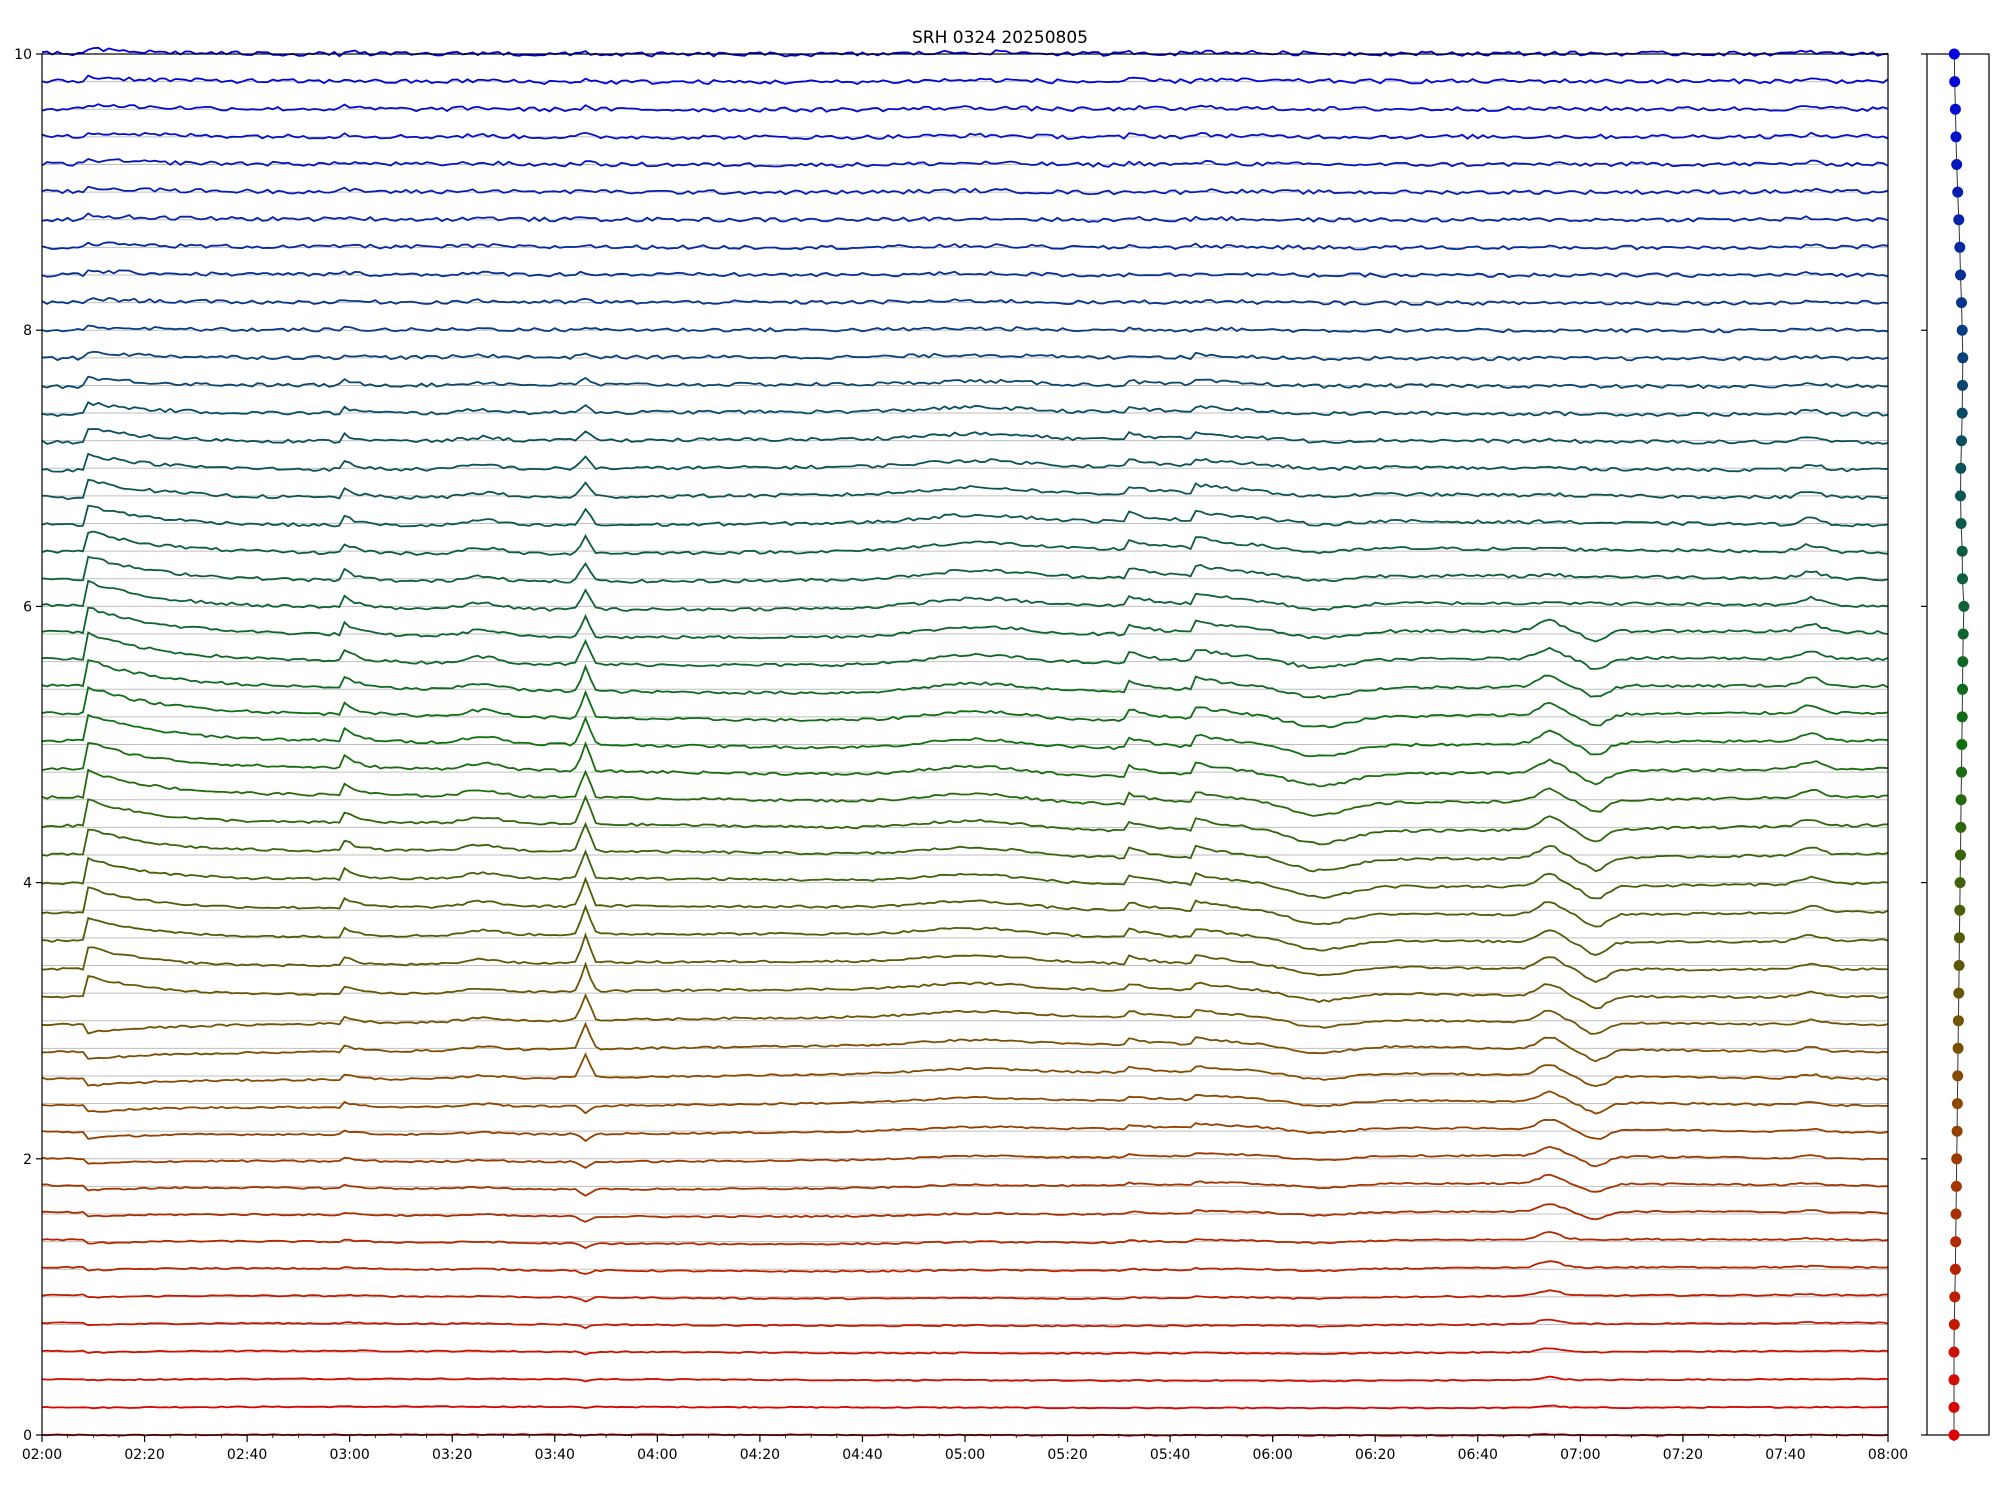 This screenshot has height=1500, width=2000. I want to click on x-tick-label: 06:00, so click(1272, 1455).